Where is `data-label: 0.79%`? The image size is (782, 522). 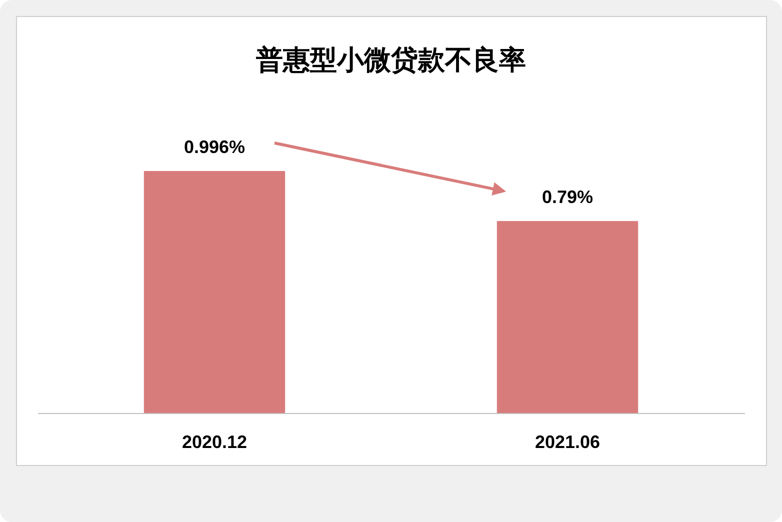
data-label: 0.79% is located at coordinates (568, 197).